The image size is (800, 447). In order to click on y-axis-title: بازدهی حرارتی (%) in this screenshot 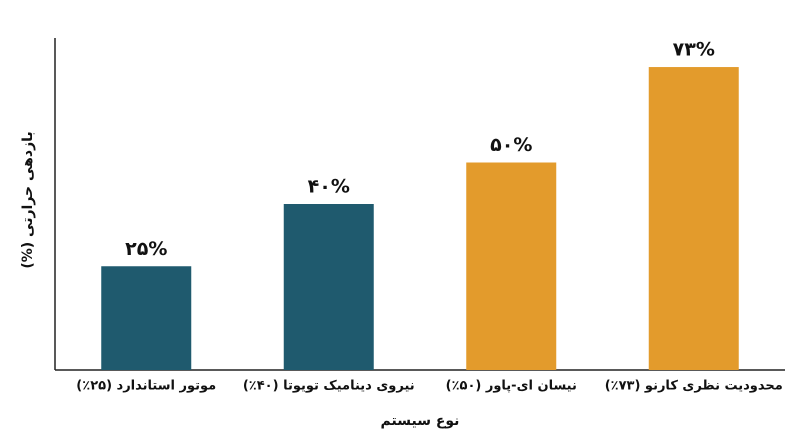, I will do `click(28, 199)`.